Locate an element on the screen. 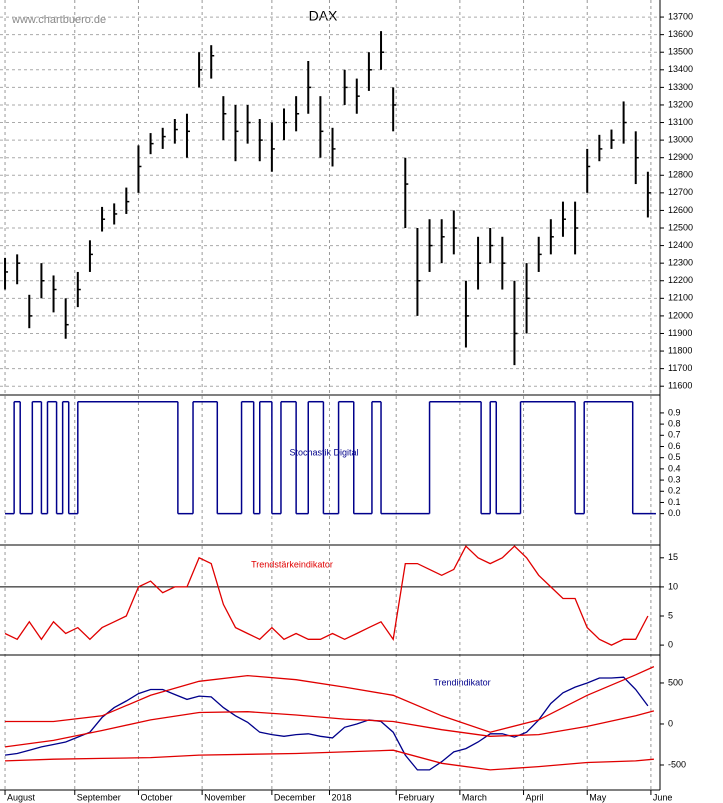 This screenshot has height=803, width=723. y-tick-label: 13500 is located at coordinates (680, 52).